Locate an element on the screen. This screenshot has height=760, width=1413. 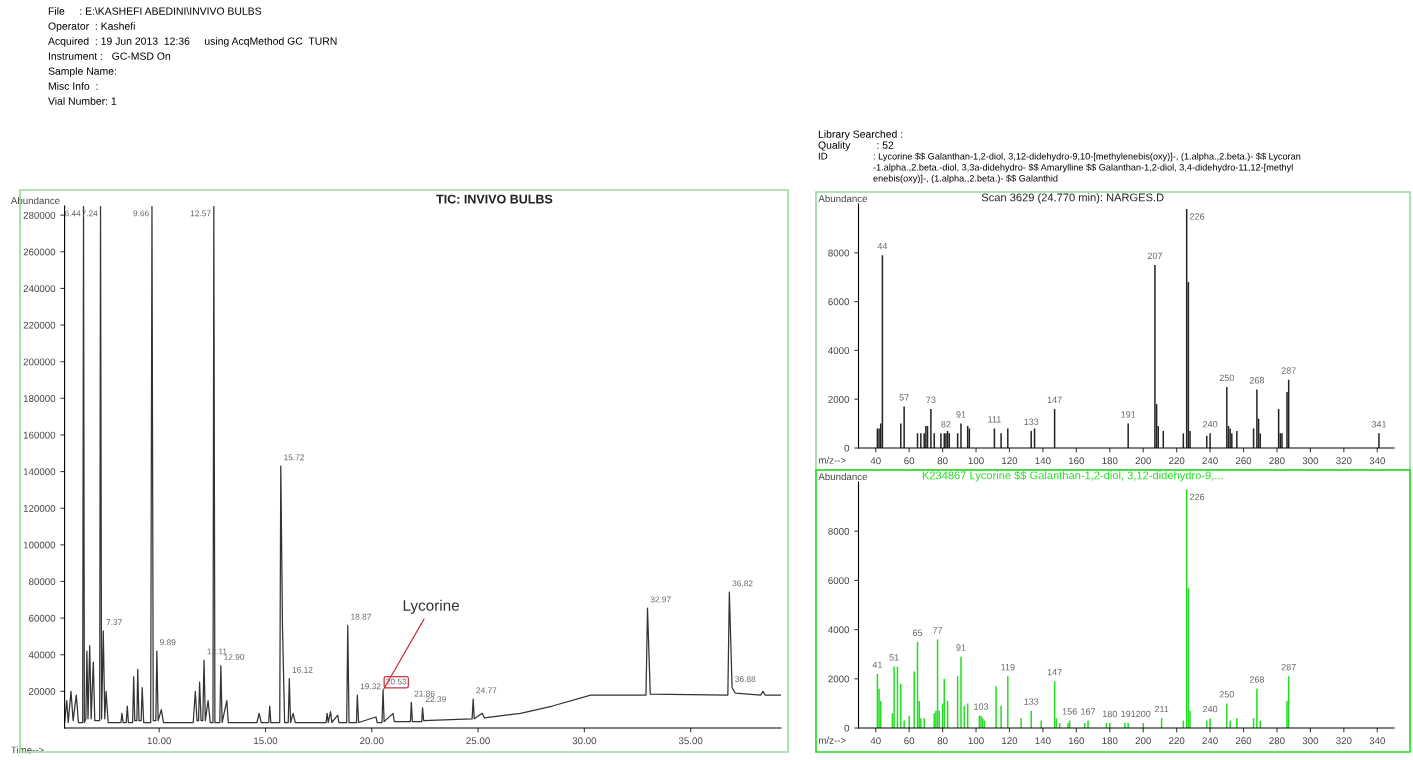
annotation: 57 is located at coordinates (904, 397).